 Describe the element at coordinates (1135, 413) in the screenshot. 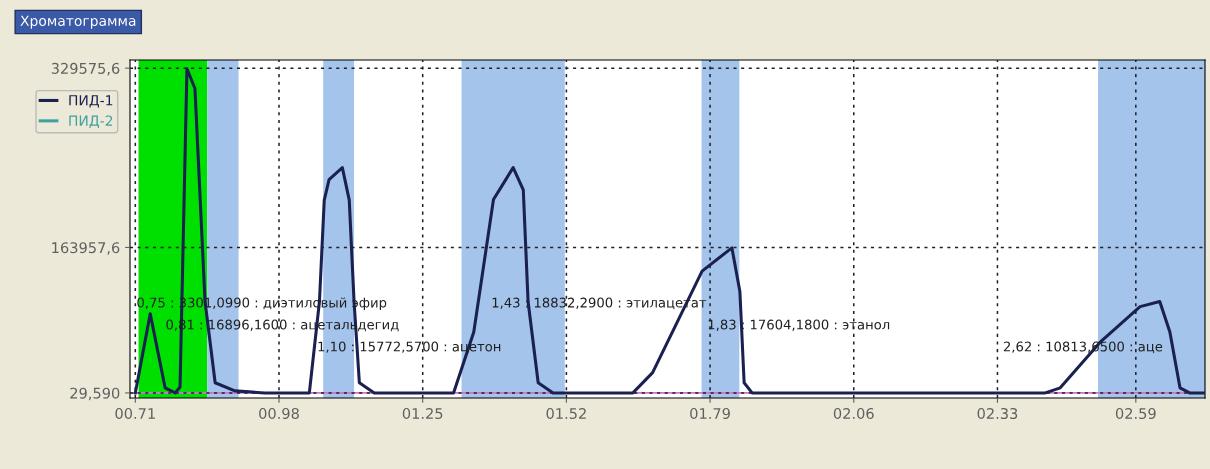

I see `x-tick-label: 02.59` at that location.